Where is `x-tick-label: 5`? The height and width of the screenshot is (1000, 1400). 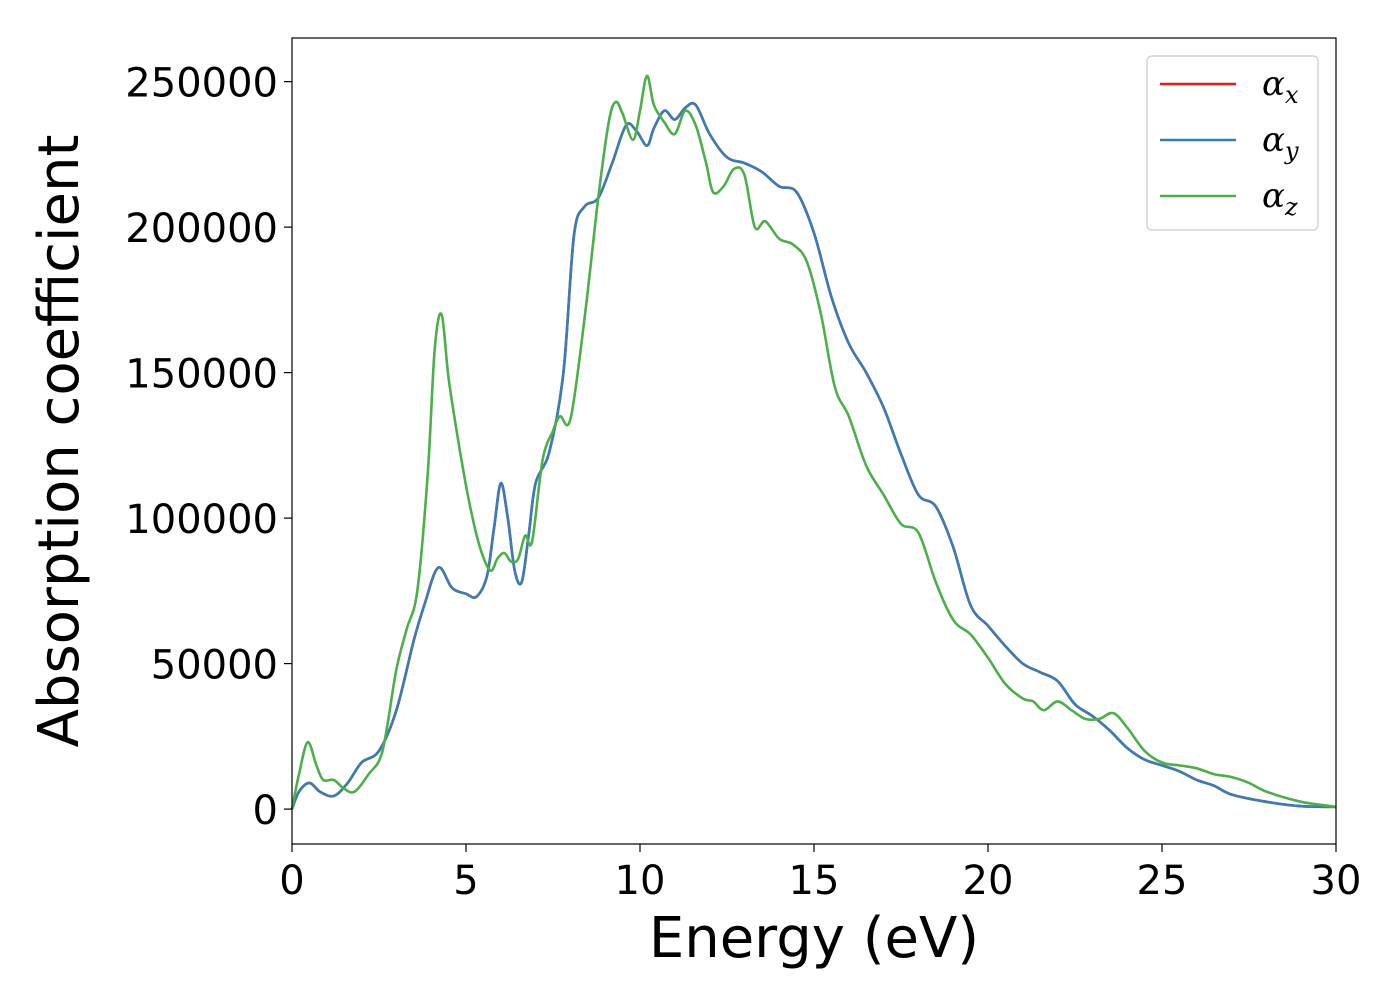
x-tick-label: 5 is located at coordinates (465, 881).